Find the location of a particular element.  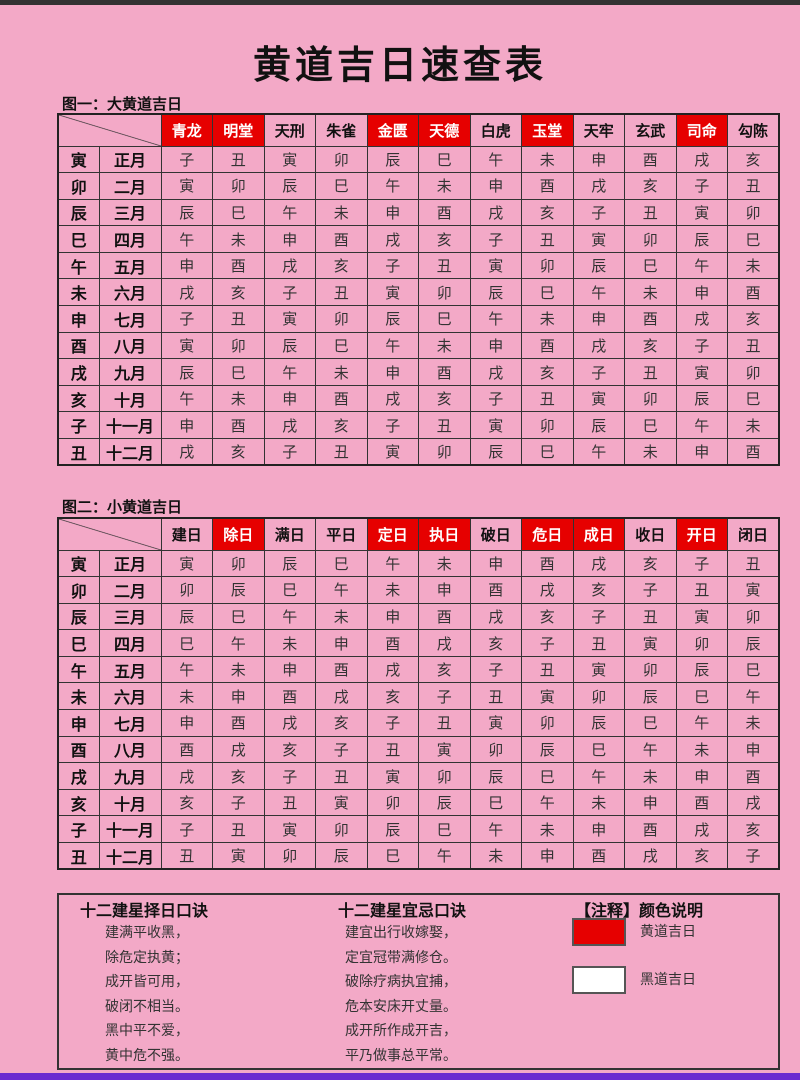

row: 戌九月戌亥子丑寅卯辰巳午未申酉 is located at coordinates (418, 776).